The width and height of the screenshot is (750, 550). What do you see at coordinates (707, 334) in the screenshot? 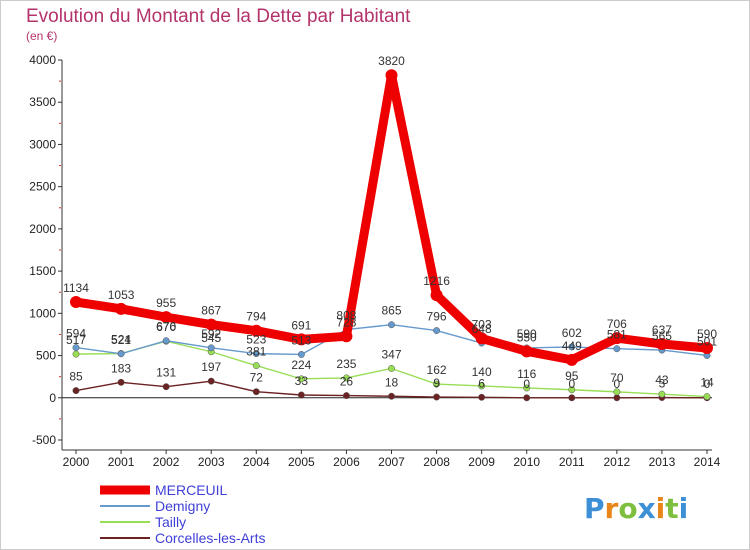
I see `data-label: 590` at bounding box center [707, 334].